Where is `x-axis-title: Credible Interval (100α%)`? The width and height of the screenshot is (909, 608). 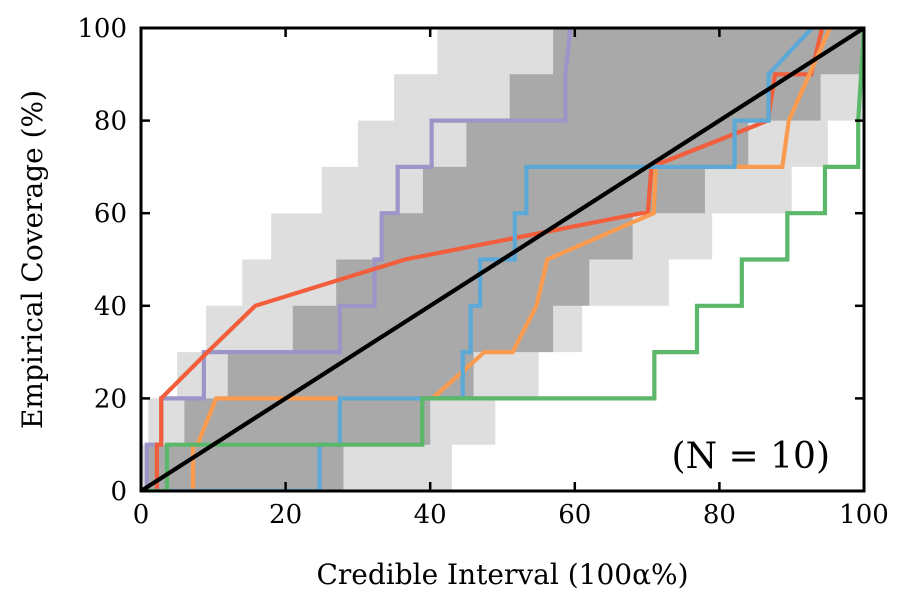
x-axis-title: Credible Interval (100α%) is located at coordinates (502, 574).